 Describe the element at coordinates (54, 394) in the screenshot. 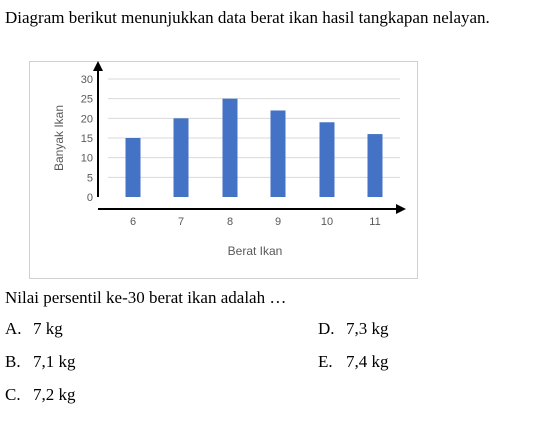

I see `option-text: 7,2 kg` at that location.